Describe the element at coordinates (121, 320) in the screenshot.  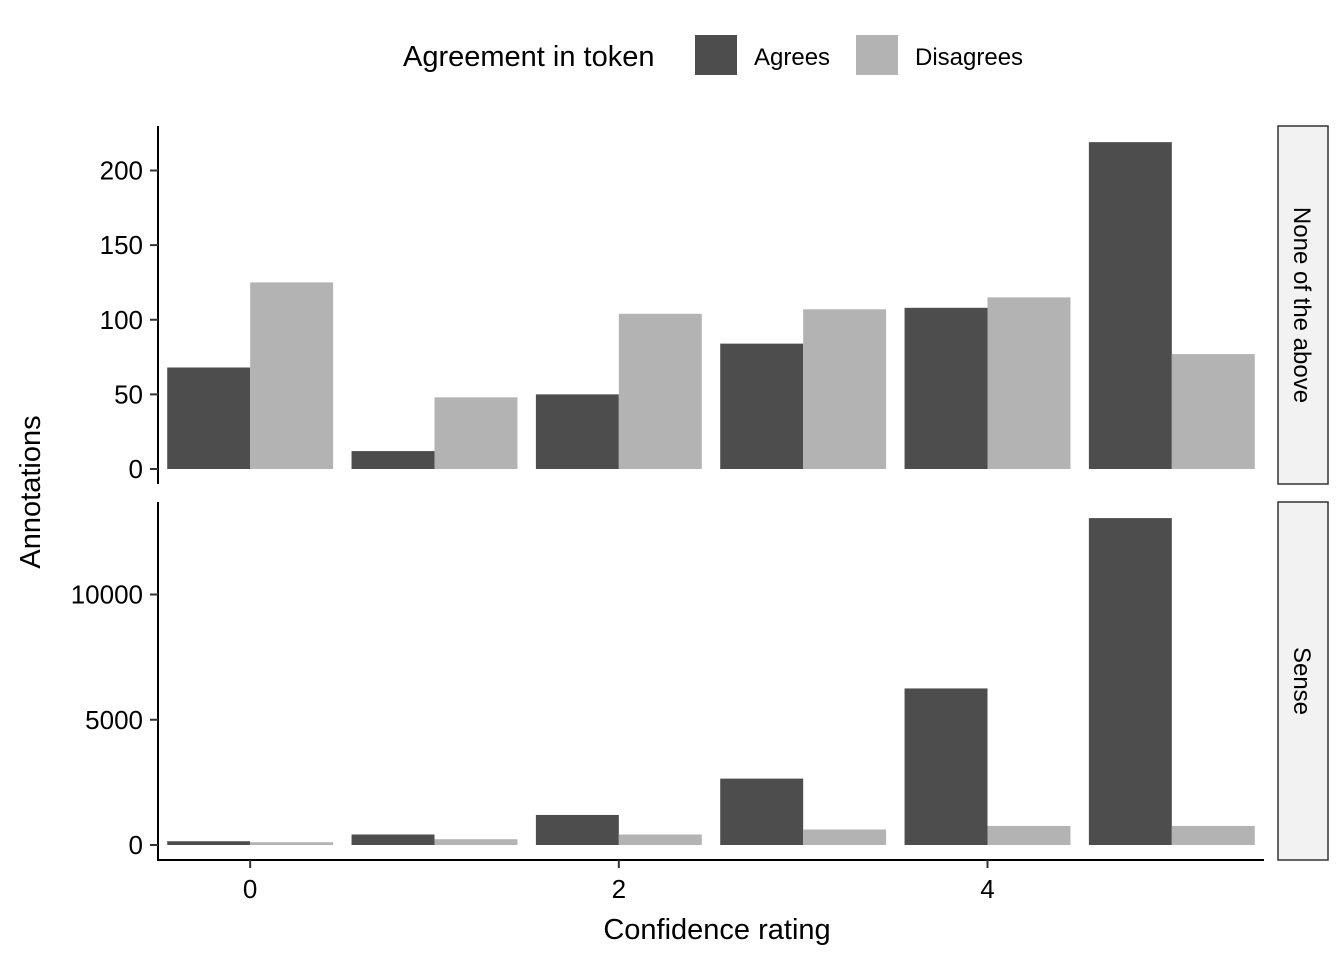
I see `y-tick-label: 100` at that location.